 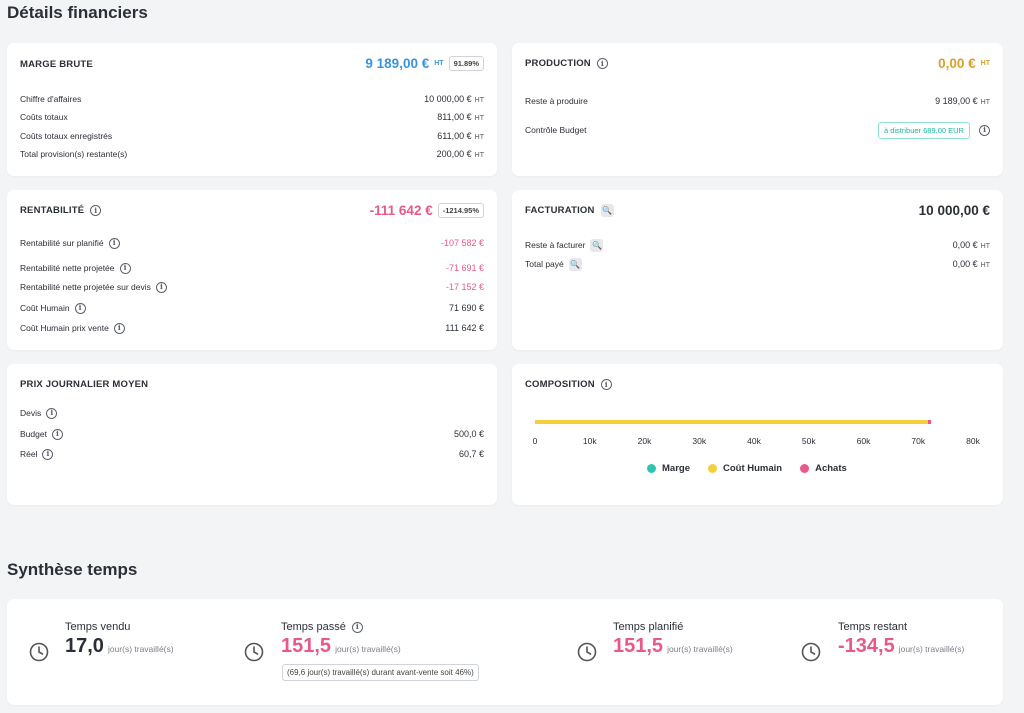 What do you see at coordinates (918, 441) in the screenshot?
I see `x-tick-label: 70k` at bounding box center [918, 441].